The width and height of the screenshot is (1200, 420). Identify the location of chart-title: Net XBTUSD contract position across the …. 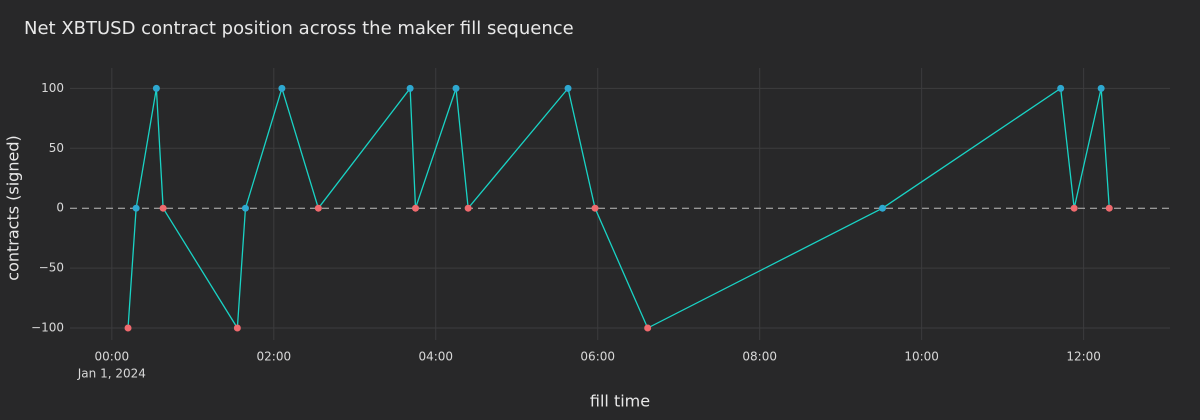
(299, 28).